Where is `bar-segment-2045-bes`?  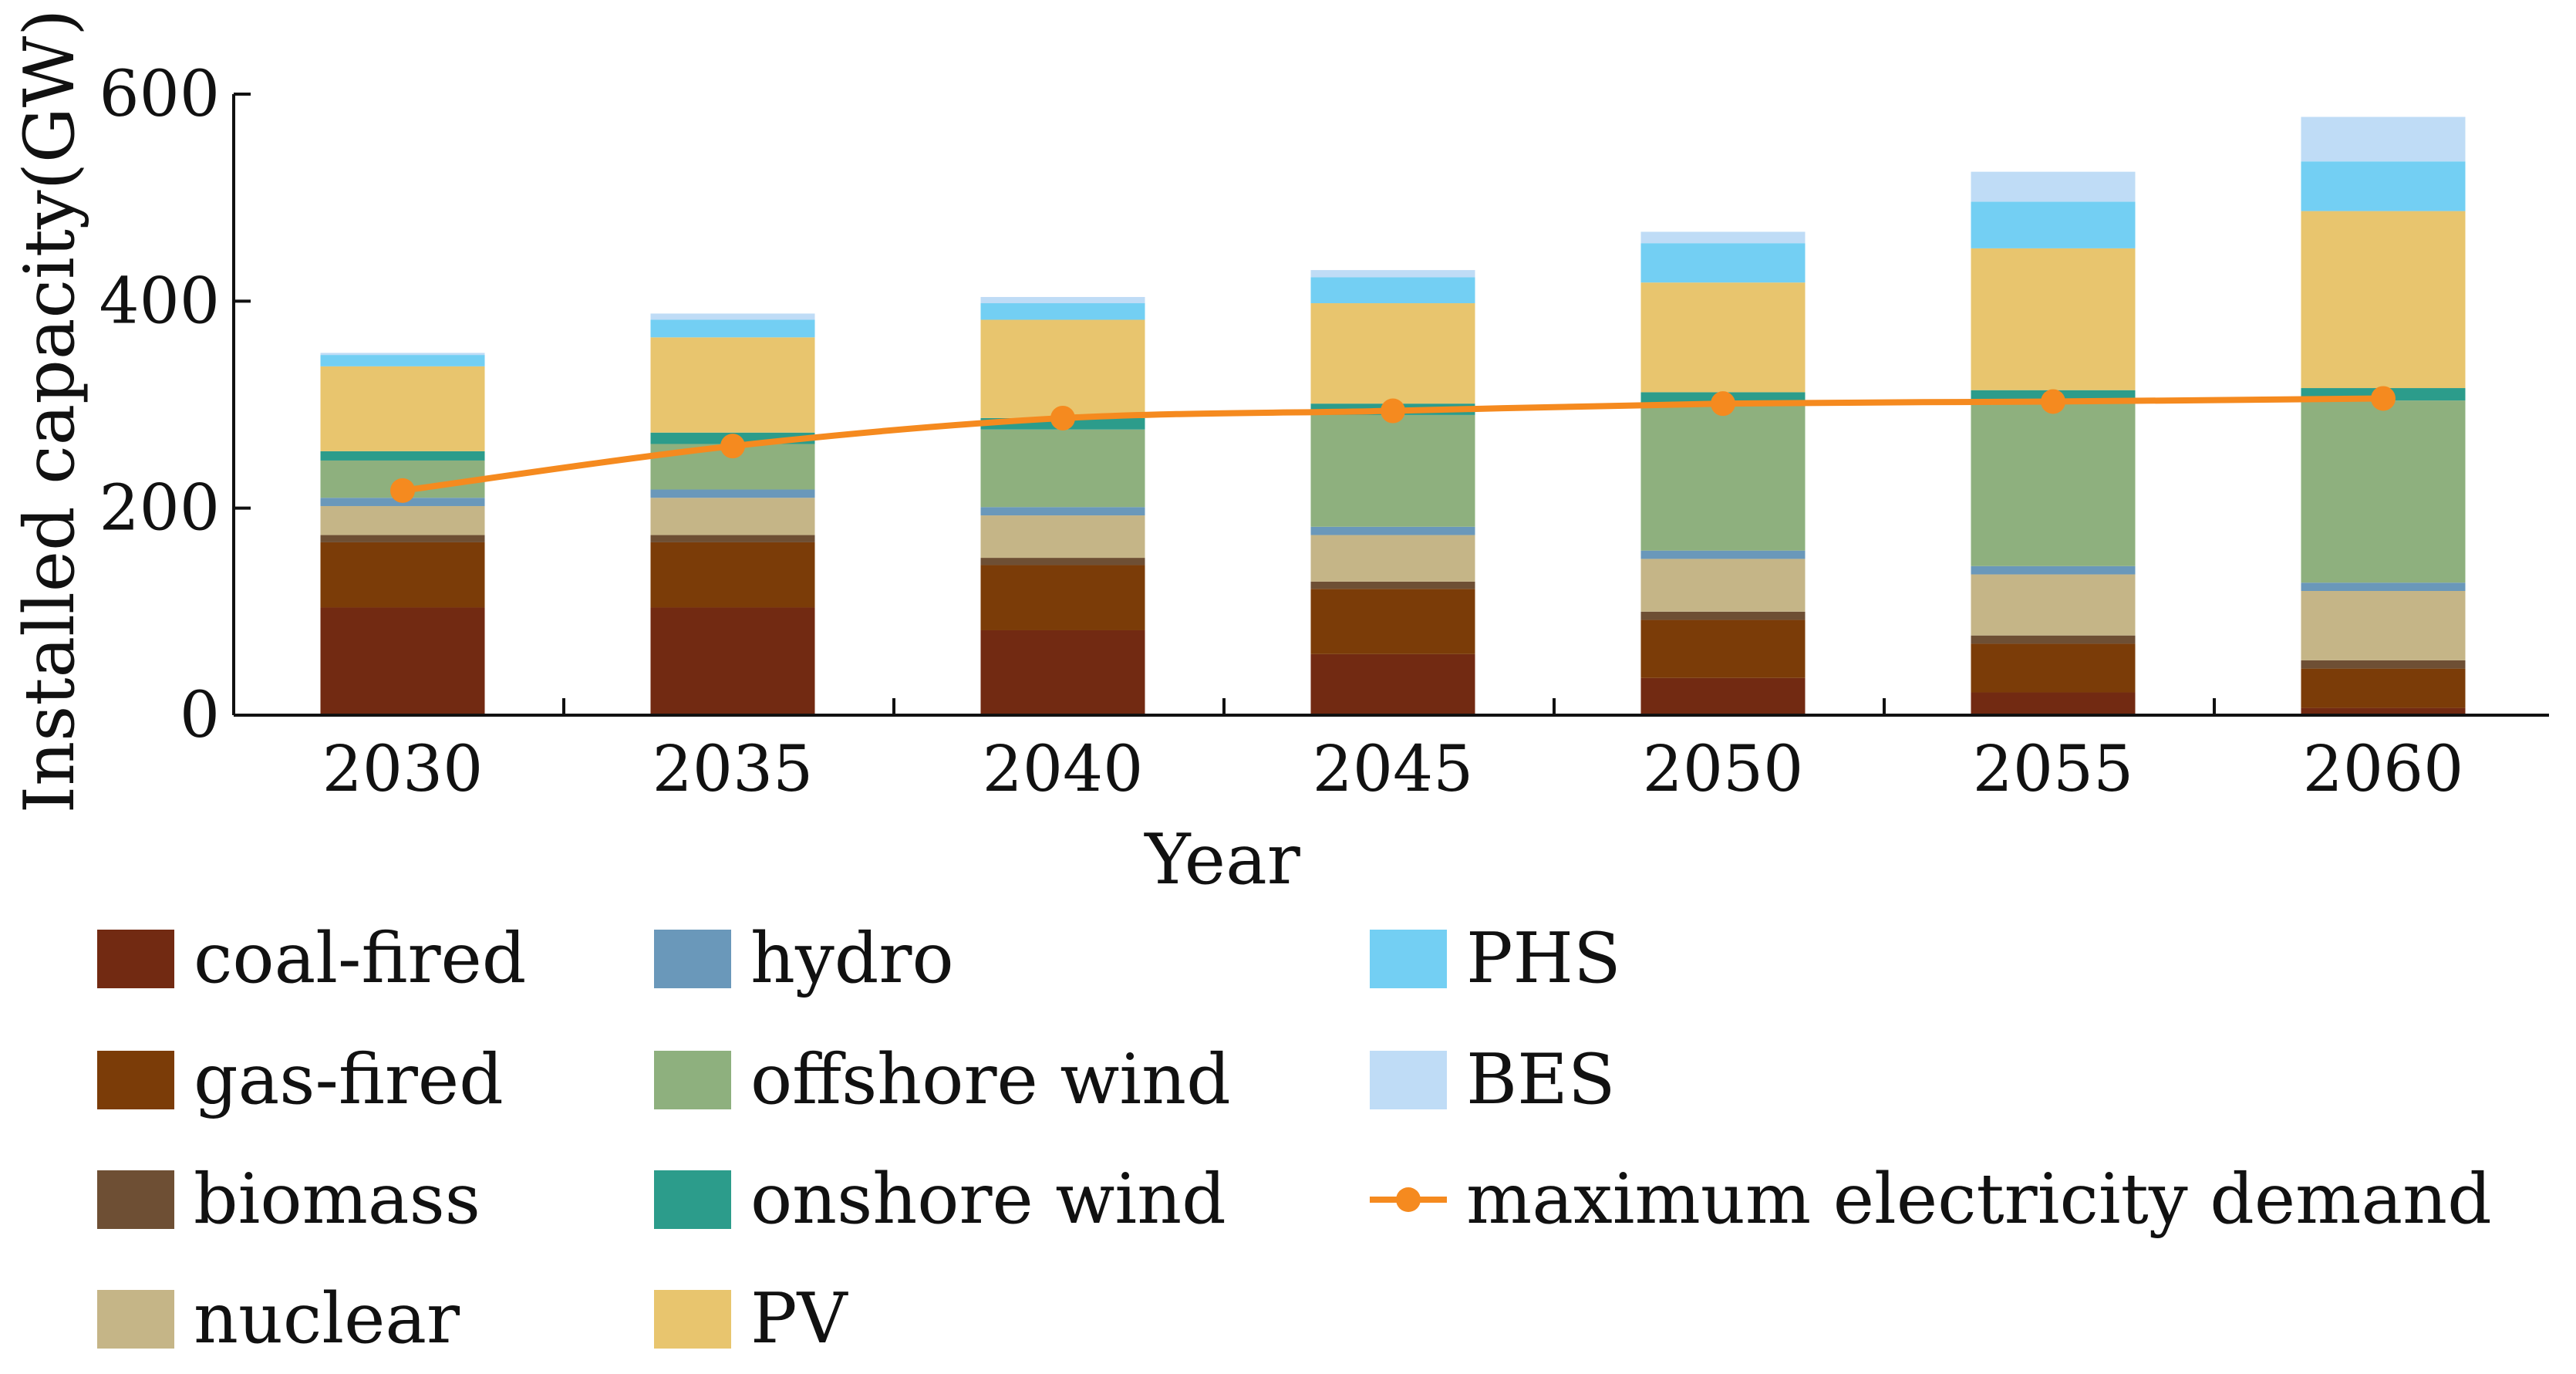
bar-segment-2045-bes is located at coordinates (1392, 274).